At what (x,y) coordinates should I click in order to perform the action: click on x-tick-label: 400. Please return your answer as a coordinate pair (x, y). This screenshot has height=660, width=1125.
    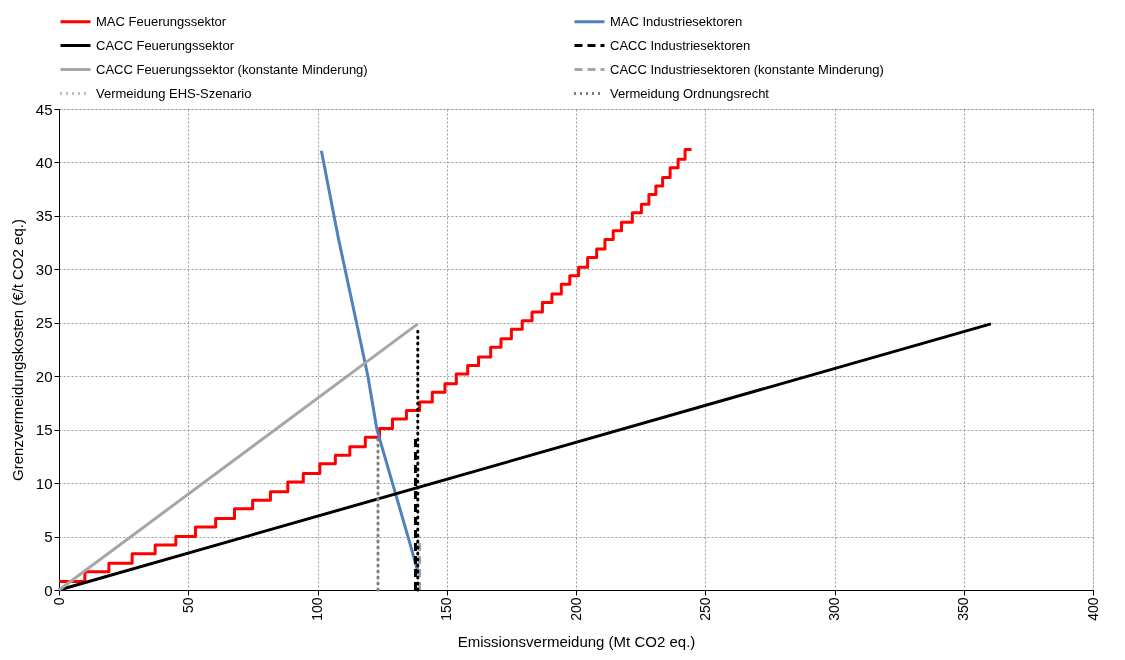
    Looking at the image, I should click on (1092, 609).